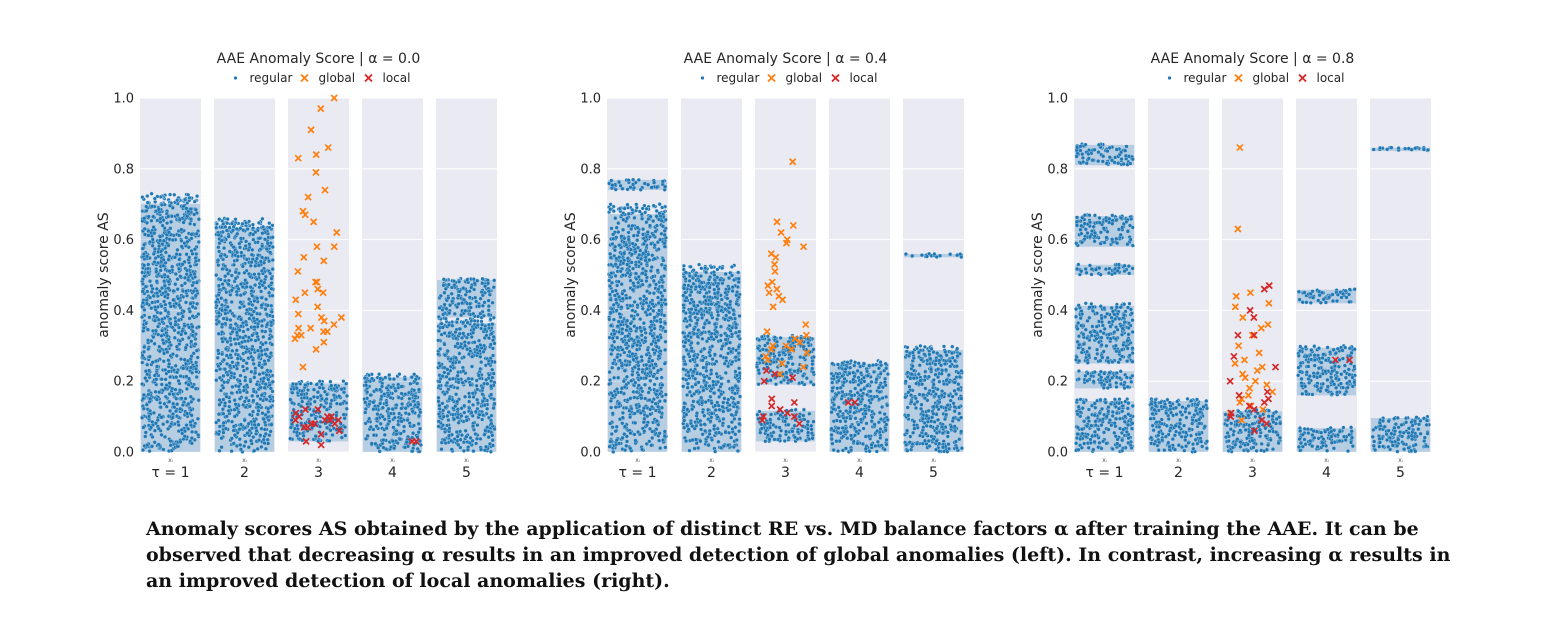 The image size is (1559, 625). I want to click on legend-label-regular: regular, so click(738, 78).